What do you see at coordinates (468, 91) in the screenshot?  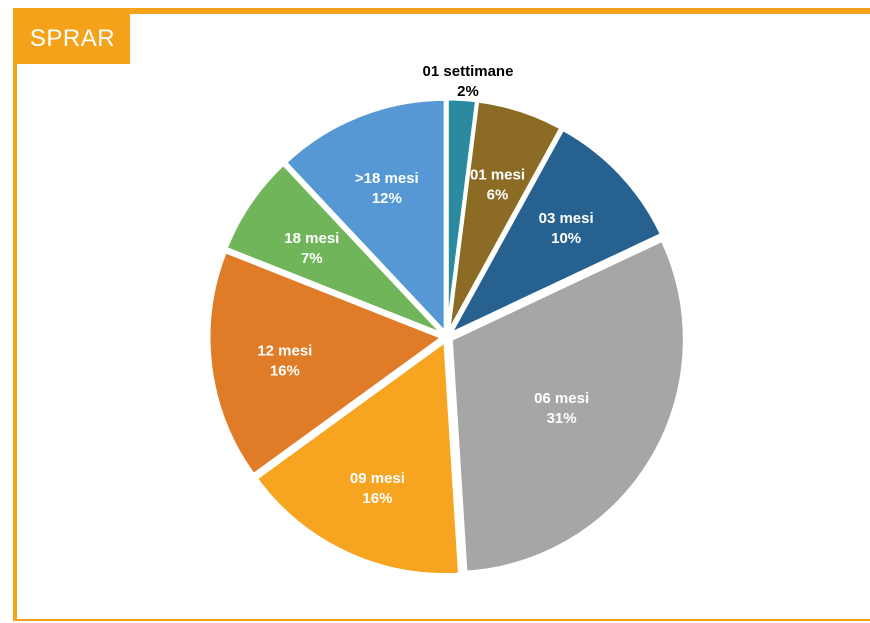 I see `slice-value-label: 2%` at bounding box center [468, 91].